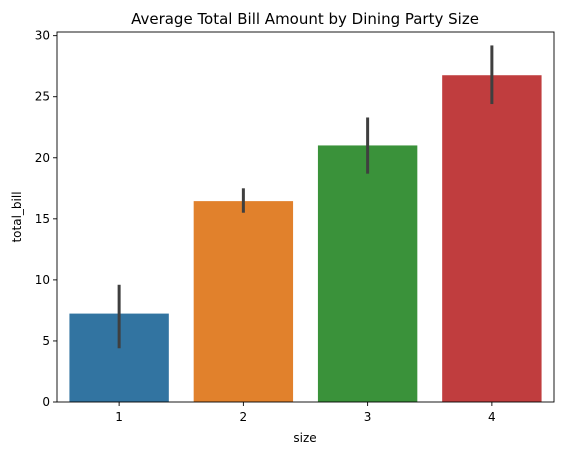 Image resolution: width=563 pixels, height=455 pixels. Describe the element at coordinates (46, 402) in the screenshot. I see `y-tick-label: 0` at that location.